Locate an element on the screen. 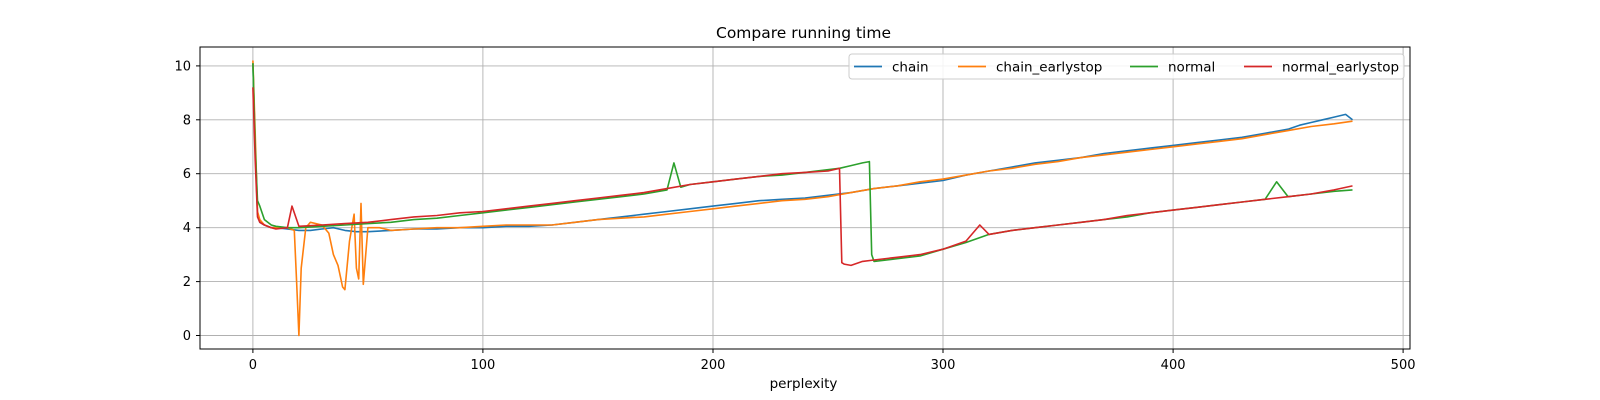 This screenshot has width=1600, height=400. legend-label-normal-earlystop: normal_earlystop is located at coordinates (1340, 67).